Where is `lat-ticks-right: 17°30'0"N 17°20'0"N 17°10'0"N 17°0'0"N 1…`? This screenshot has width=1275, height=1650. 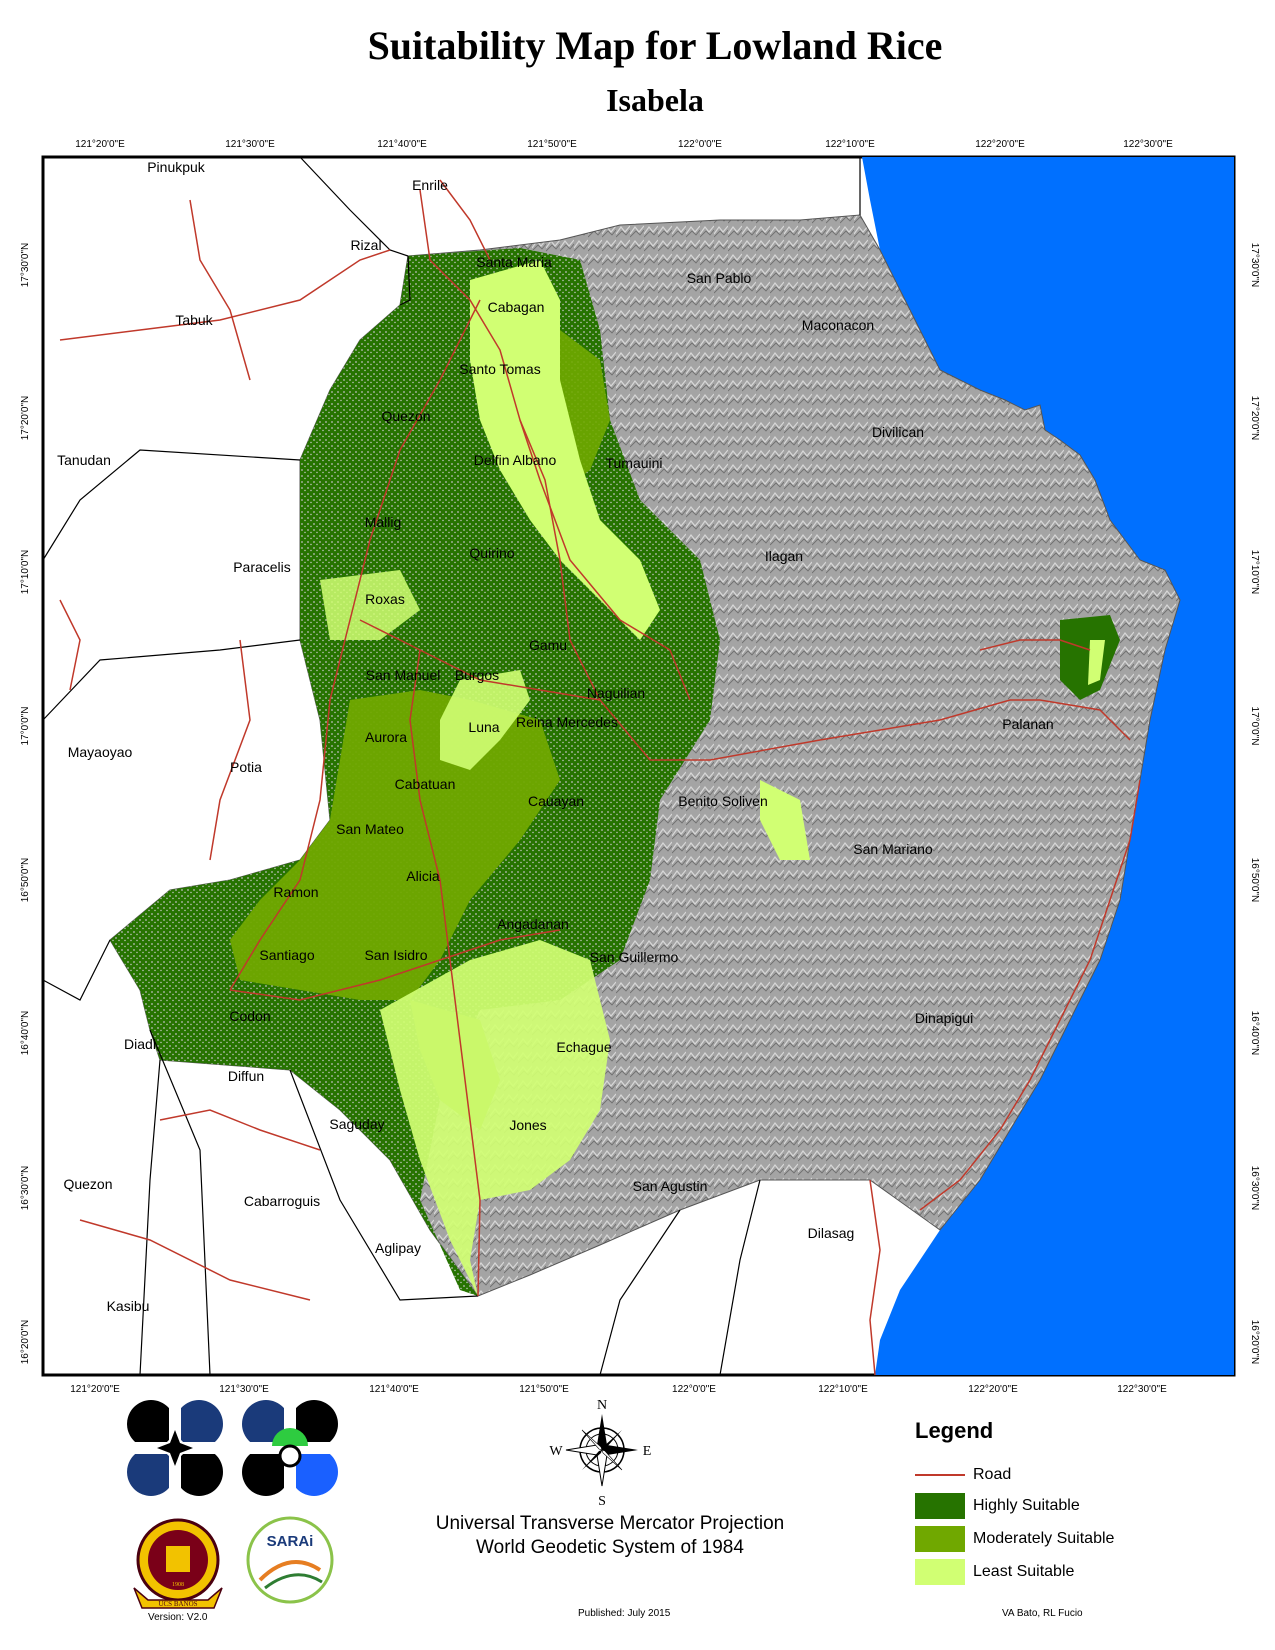 lat-ticks-right: 17°30'0"N 17°20'0"N 17°10'0"N 17°0'0"N 1… is located at coordinates (1254, 804).